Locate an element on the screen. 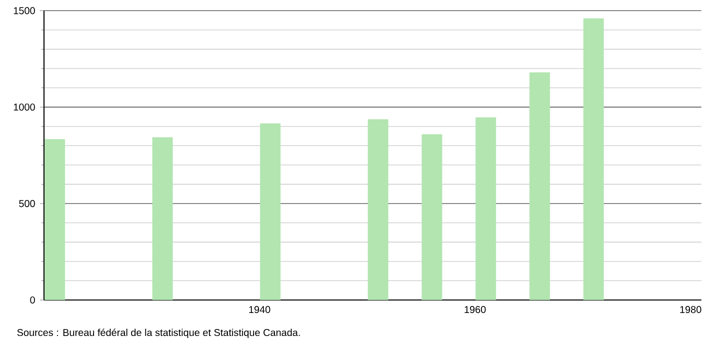 This screenshot has height=340, width=710. y-tick-label: 1500 is located at coordinates (24, 10).